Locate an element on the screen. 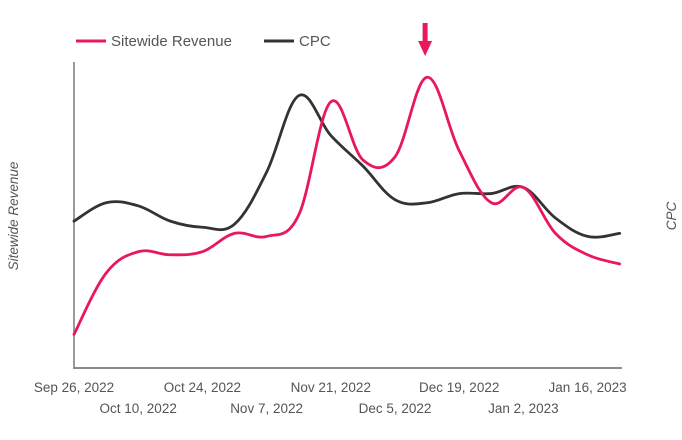  x-tick-label: Jan 2, 2023 is located at coordinates (523, 408).